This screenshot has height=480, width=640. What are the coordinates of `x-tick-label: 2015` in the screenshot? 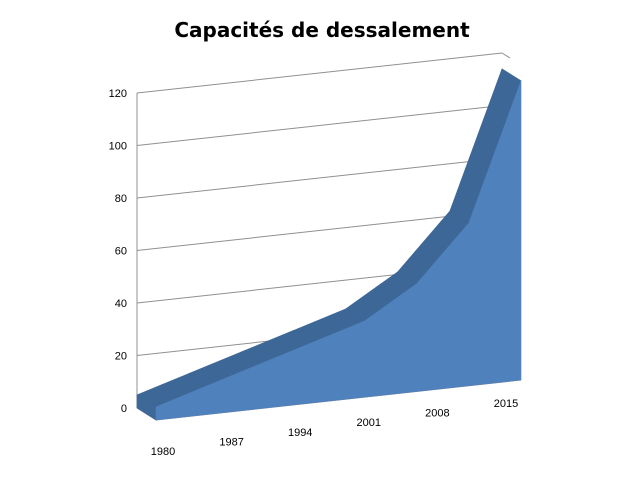 It's located at (506, 404).